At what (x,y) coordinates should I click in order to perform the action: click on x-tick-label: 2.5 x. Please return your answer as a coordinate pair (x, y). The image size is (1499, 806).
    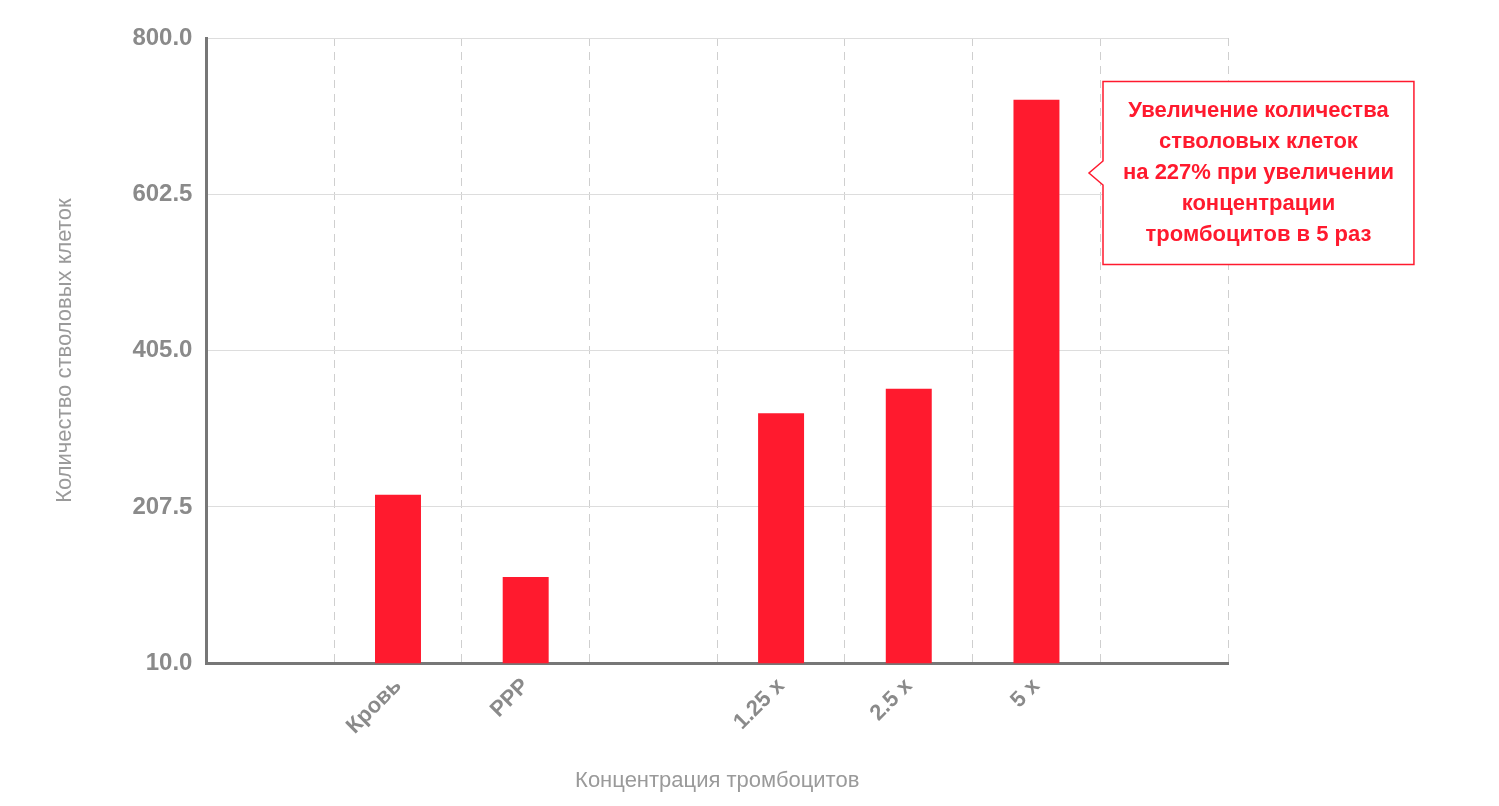
    Looking at the image, I should click on (891, 699).